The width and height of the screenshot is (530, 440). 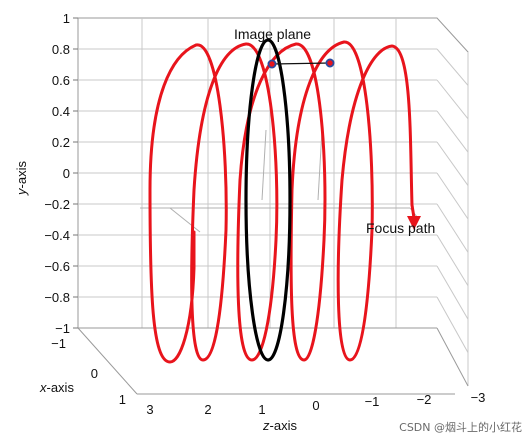 What do you see at coordinates (62, 328) in the screenshot?
I see `y-tick-label: −1` at bounding box center [62, 328].